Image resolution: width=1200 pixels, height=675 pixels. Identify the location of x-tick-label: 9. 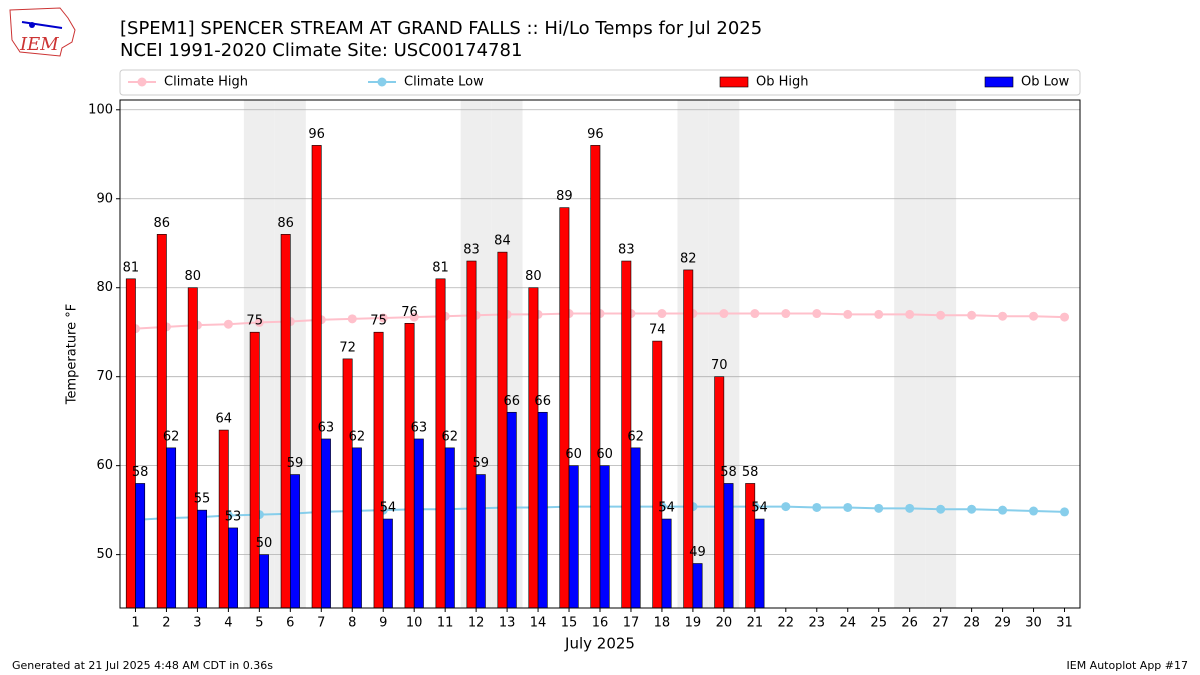
(383, 623).